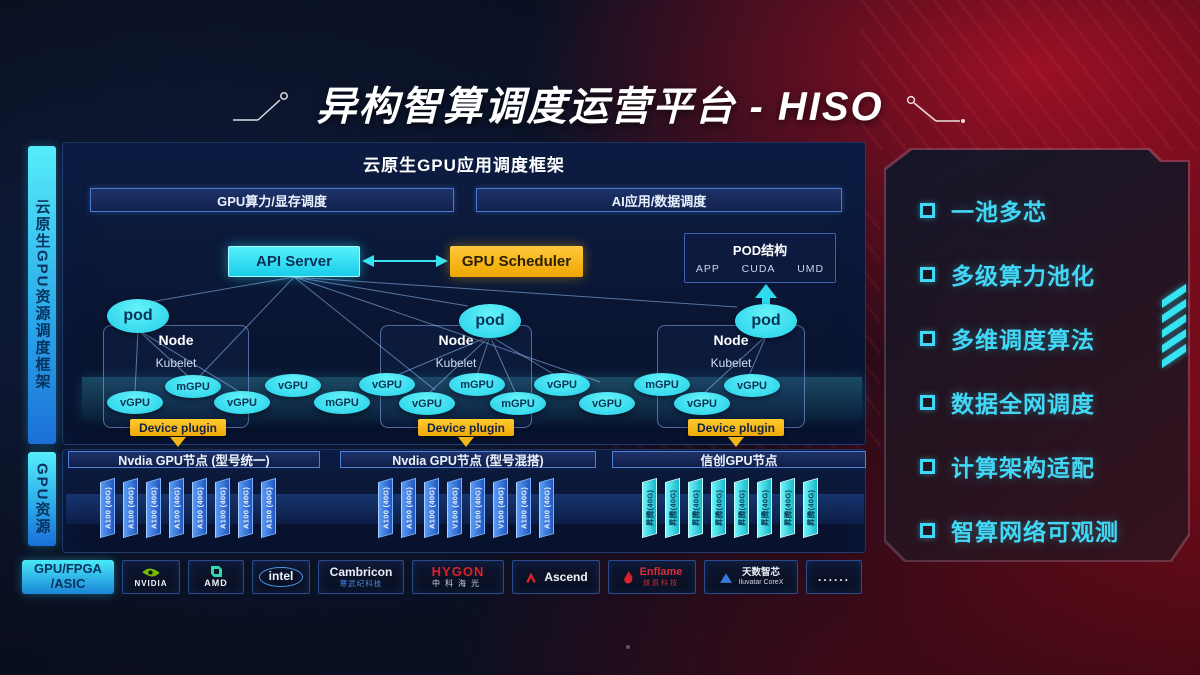 The height and width of the screenshot is (675, 1200). Describe the element at coordinates (760, 250) in the screenshot. I see `pod-structure-title: POD结构` at that location.